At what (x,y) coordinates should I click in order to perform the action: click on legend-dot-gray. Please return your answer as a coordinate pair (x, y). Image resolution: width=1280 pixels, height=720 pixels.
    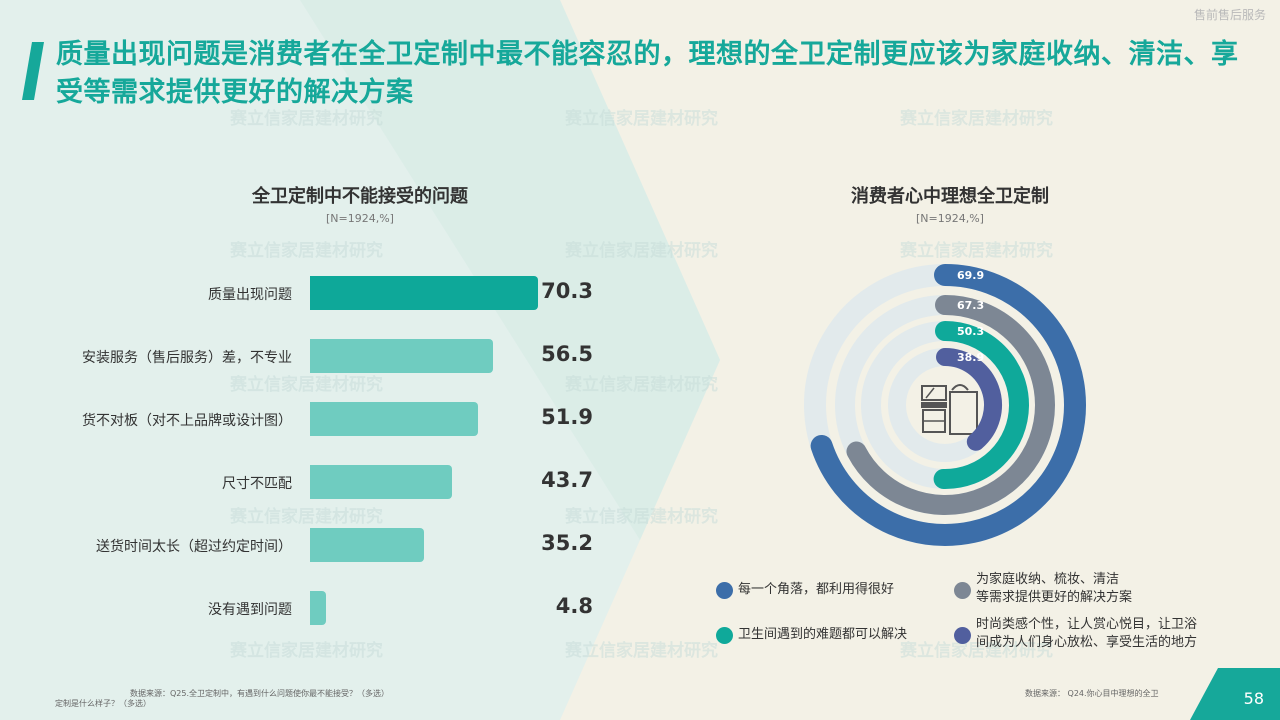
    Looking at the image, I should click on (962, 590).